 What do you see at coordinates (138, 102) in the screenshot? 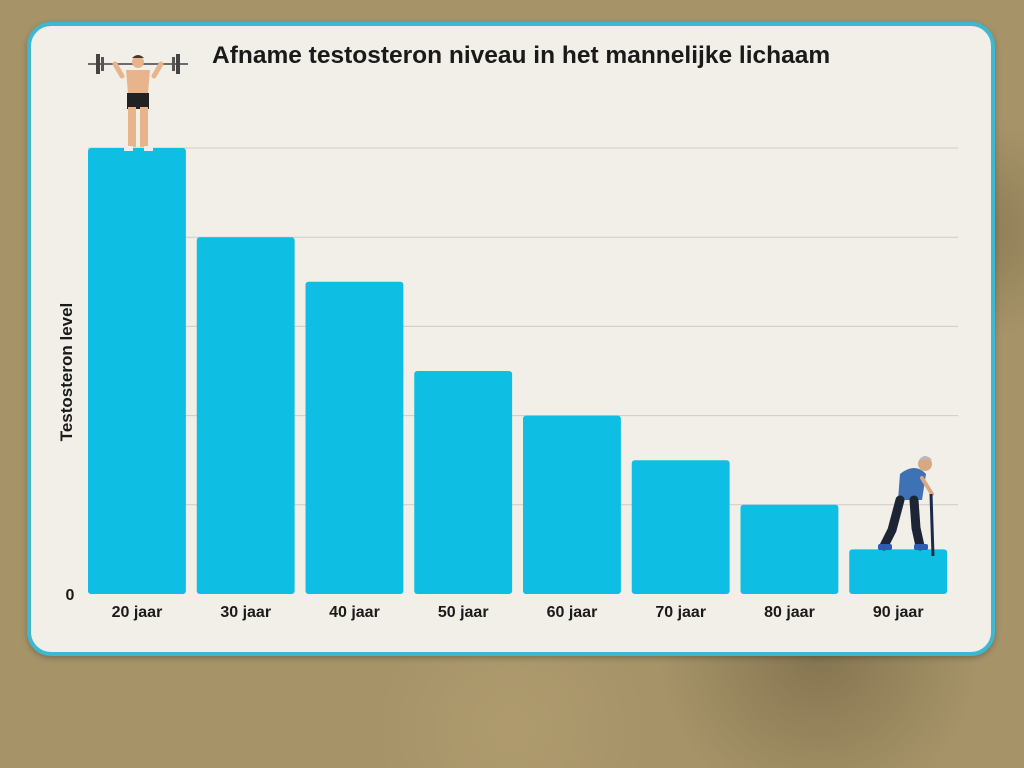
I see `weightlifter-icon` at bounding box center [138, 102].